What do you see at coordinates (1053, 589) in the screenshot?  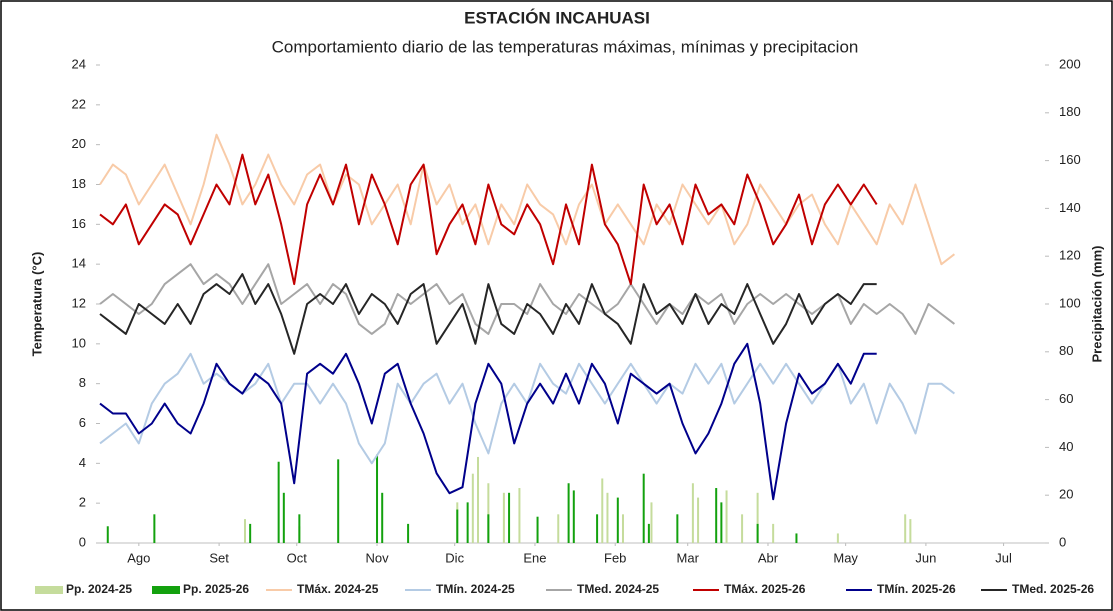 I see `legend-label: TMed. 2025-26` at bounding box center [1053, 589].